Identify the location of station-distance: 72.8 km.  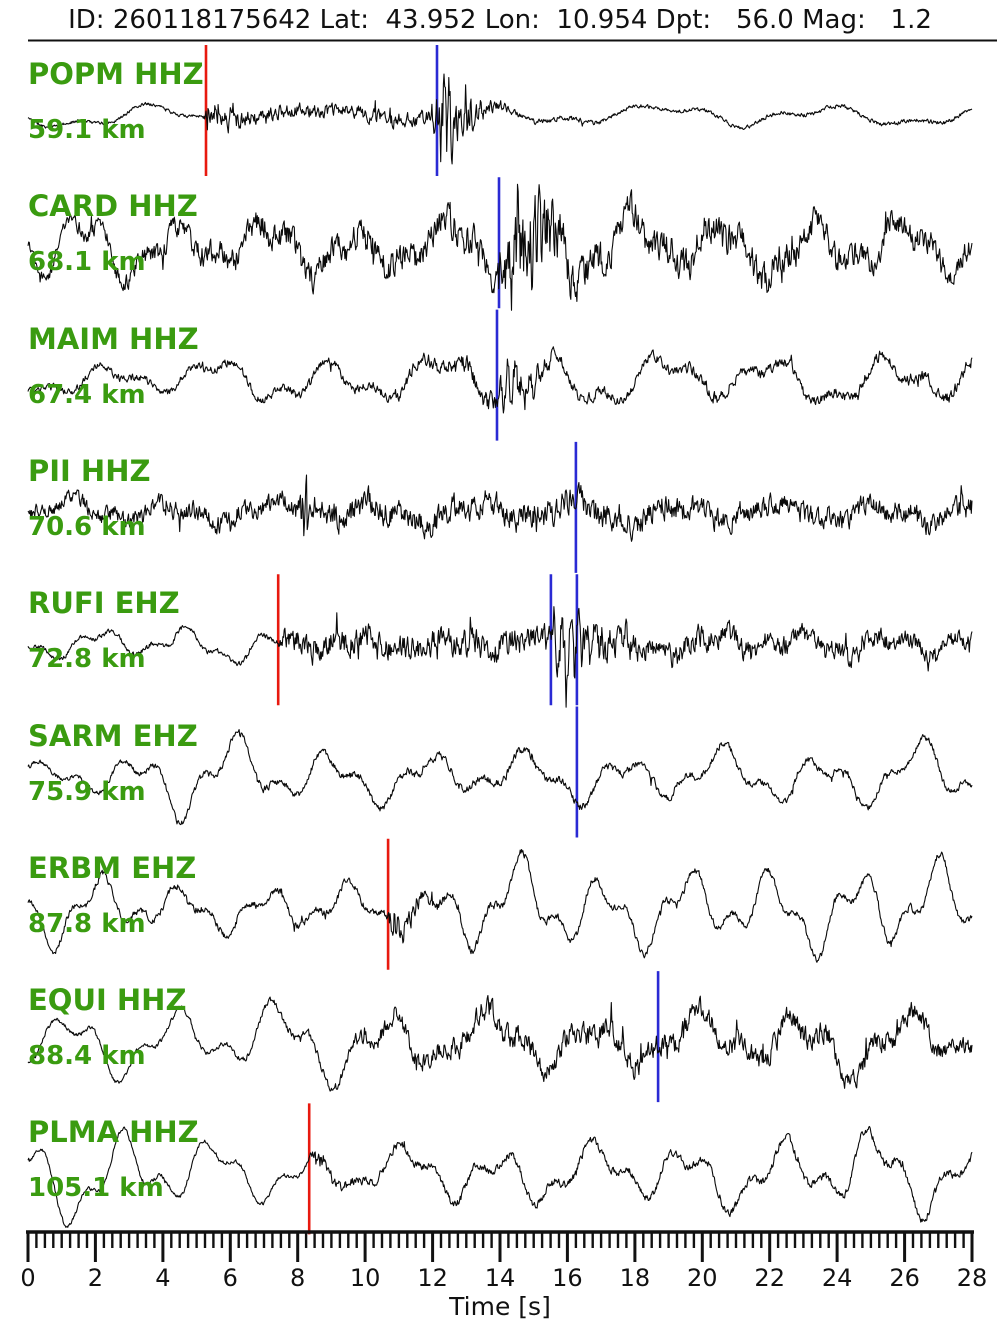
(87, 659).